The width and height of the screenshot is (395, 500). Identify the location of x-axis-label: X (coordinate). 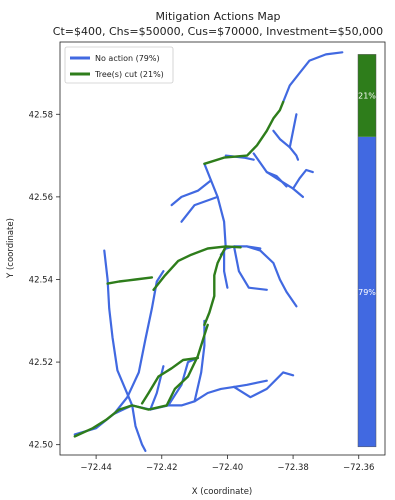
(222, 492).